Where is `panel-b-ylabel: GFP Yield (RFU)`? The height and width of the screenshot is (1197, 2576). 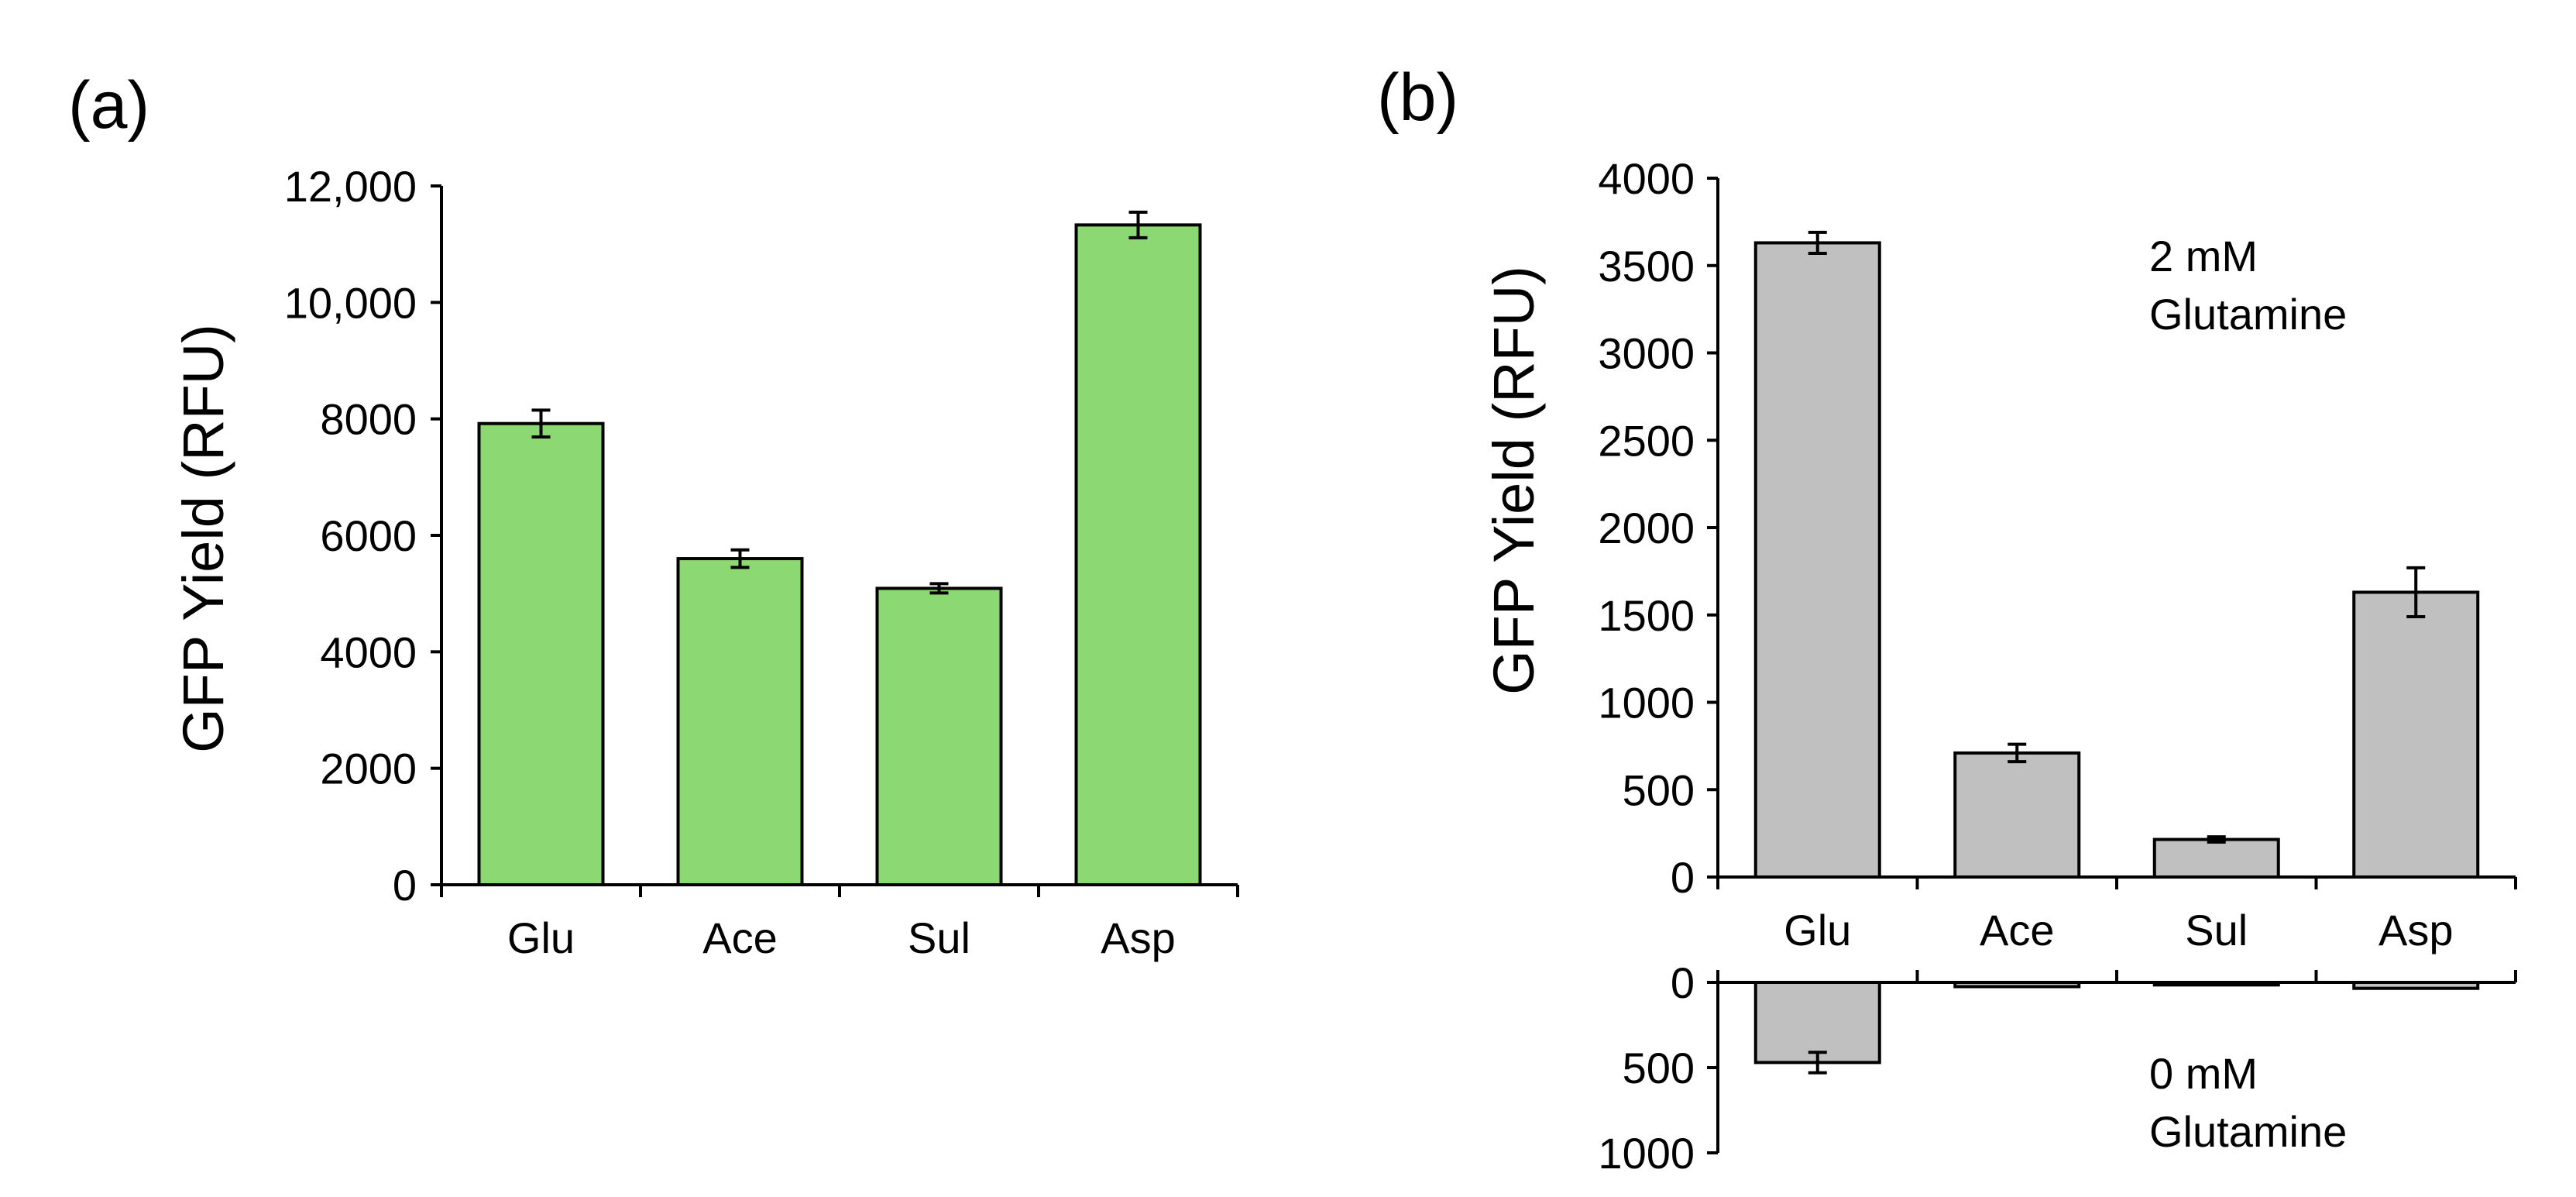
panel-b-ylabel: GFP Yield (RFU) is located at coordinates (1514, 480).